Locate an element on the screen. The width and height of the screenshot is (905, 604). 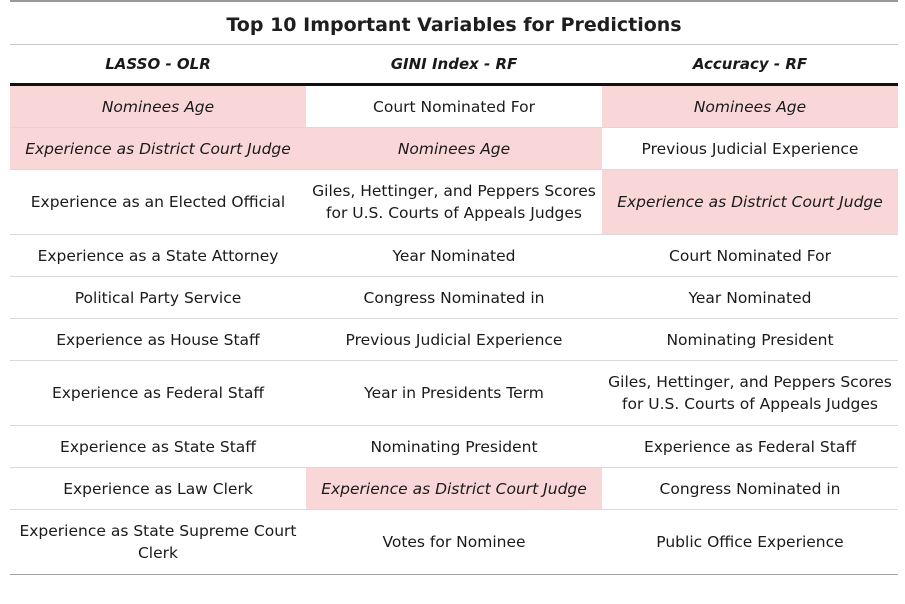
table-cell: Year in Presidents Term is located at coordinates (454, 393).